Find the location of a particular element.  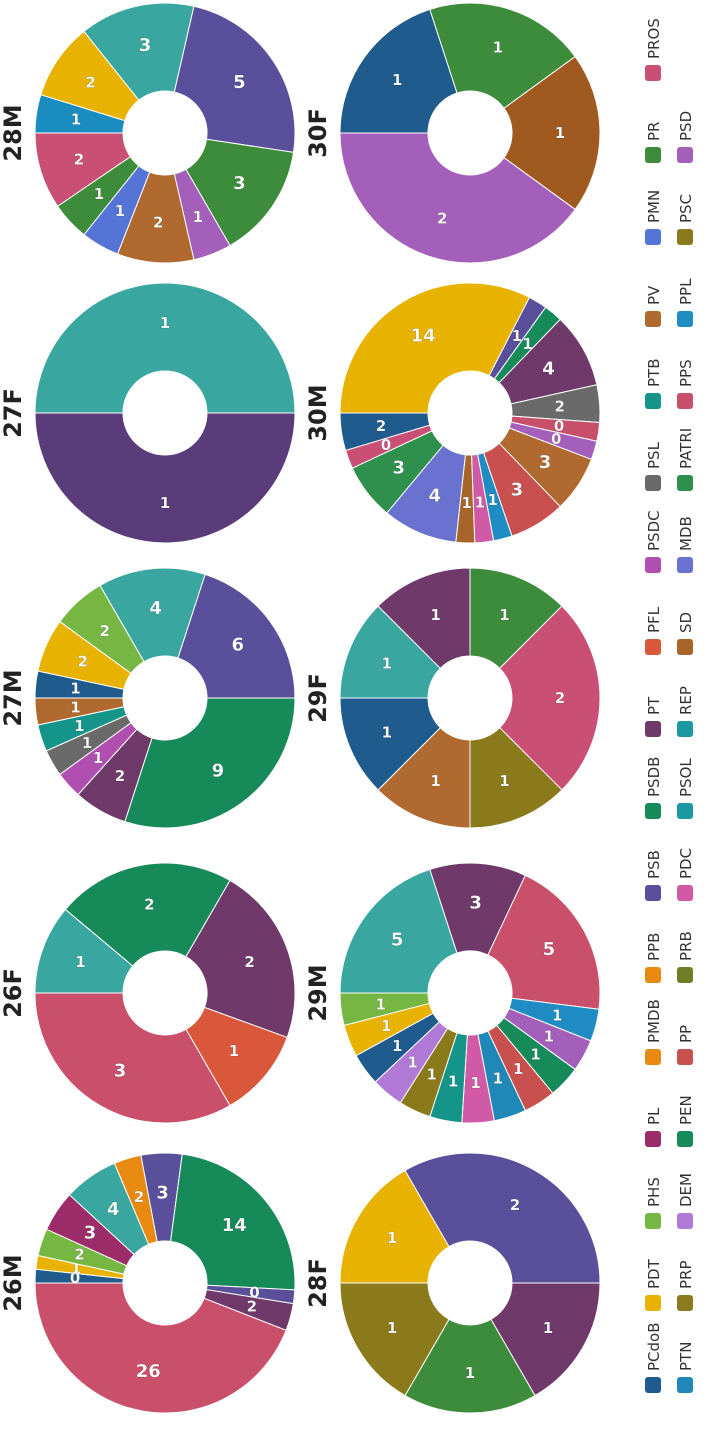

slice-label: 4 is located at coordinates (435, 495).